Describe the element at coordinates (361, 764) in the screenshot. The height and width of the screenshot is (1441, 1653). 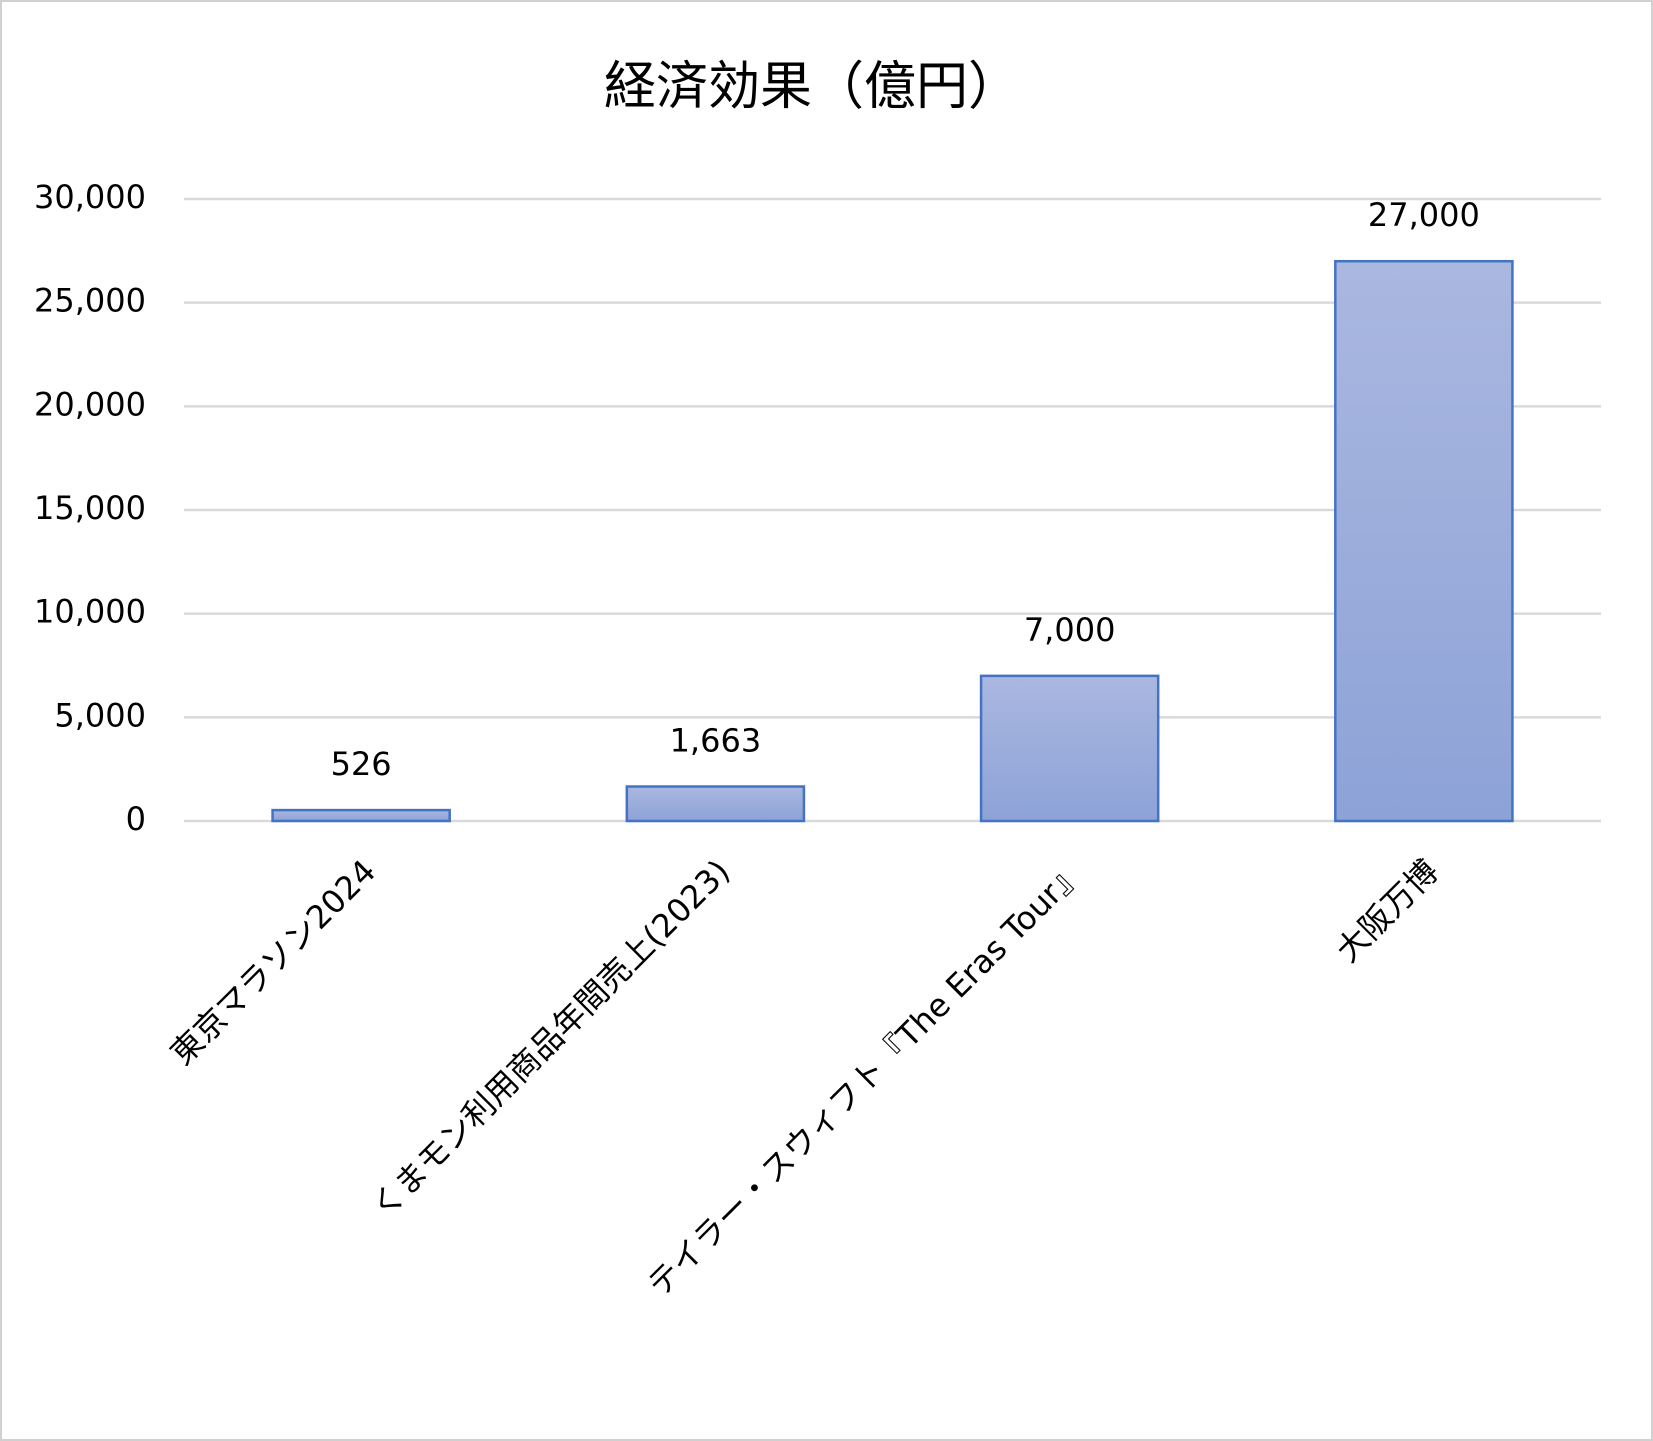
I see `data-label: 526` at that location.